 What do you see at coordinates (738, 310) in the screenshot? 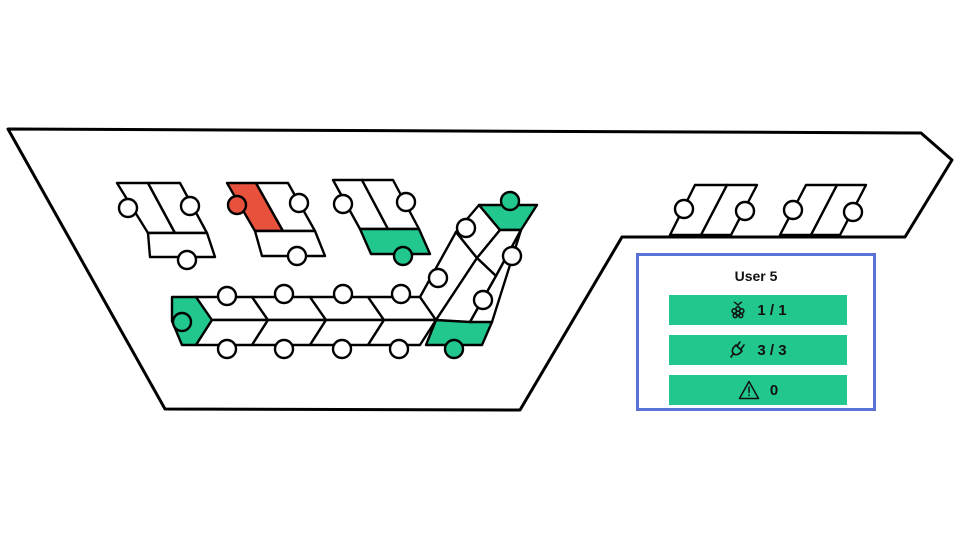
I see `raspberry-pi-icon` at bounding box center [738, 310].